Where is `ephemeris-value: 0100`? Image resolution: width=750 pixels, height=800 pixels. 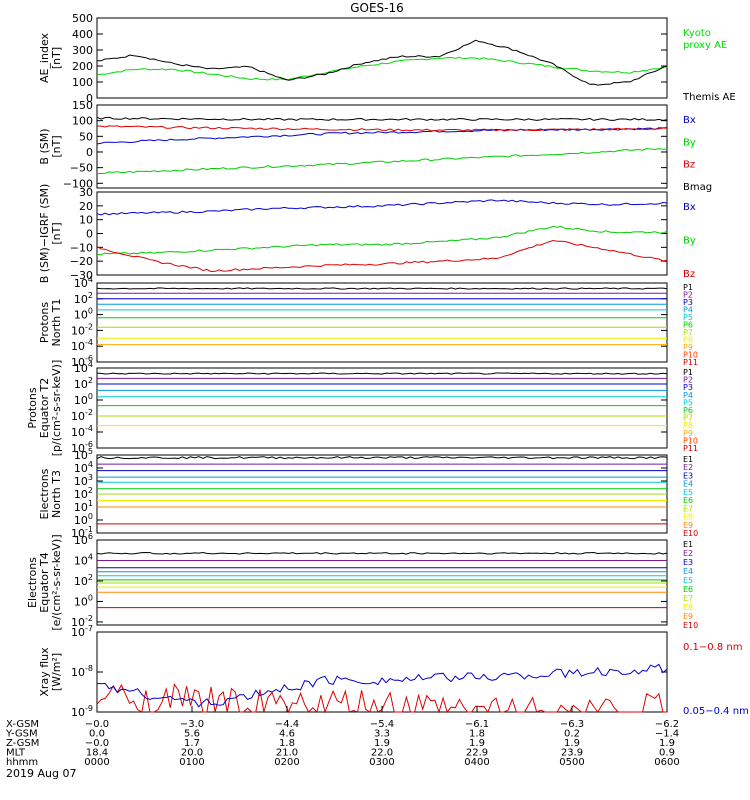 ephemeris-value: 0100 is located at coordinates (191, 762).